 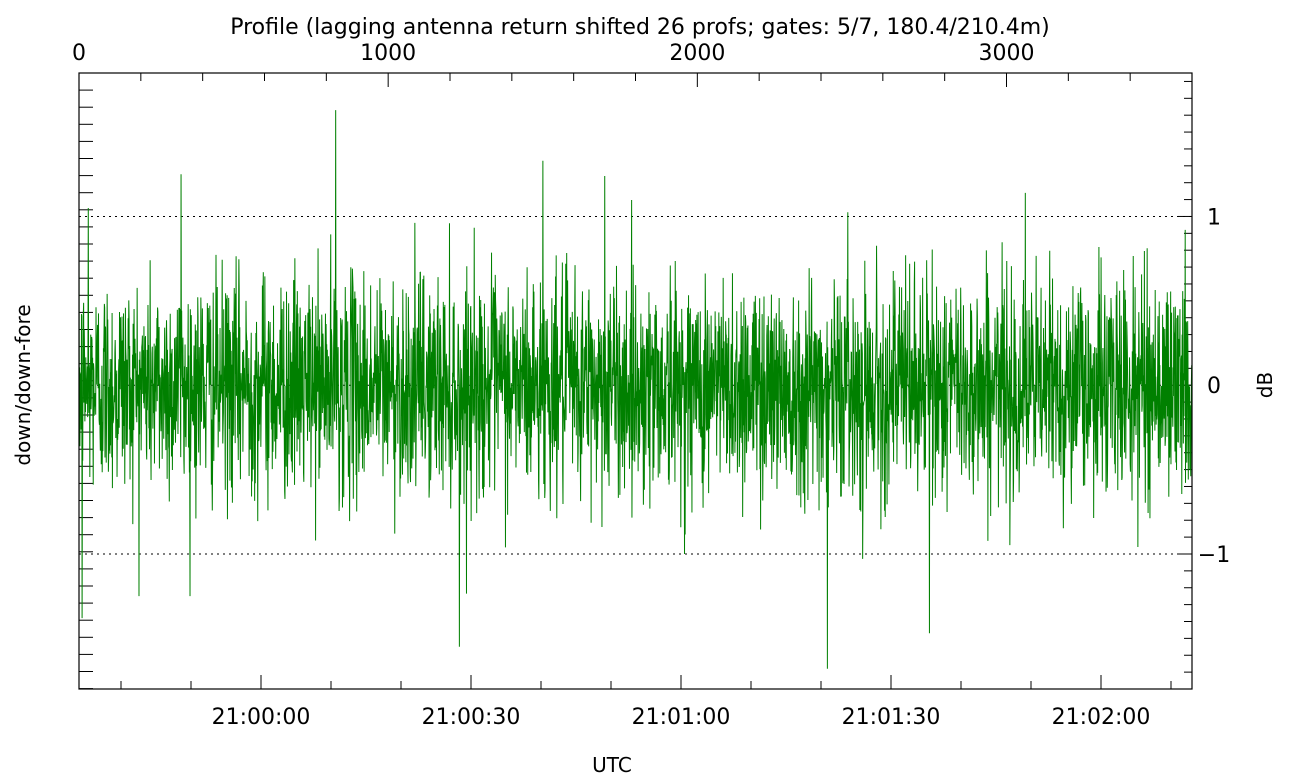 I want to click on bottom-tick-label: 21:01:30, so click(x=891, y=717).